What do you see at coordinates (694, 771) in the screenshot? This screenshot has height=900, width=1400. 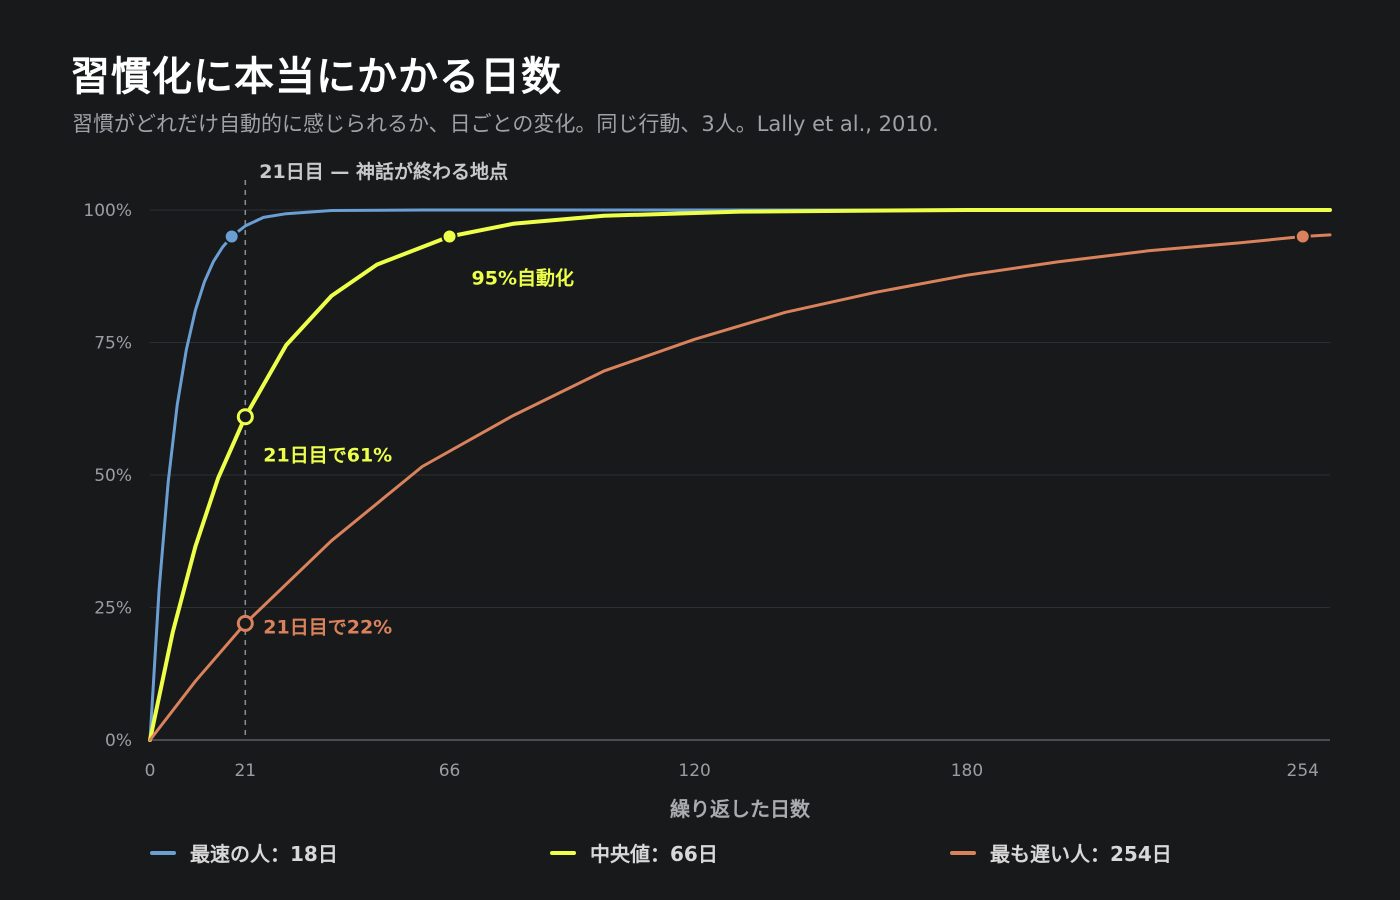 I see `x-tick-label: 120` at bounding box center [694, 771].